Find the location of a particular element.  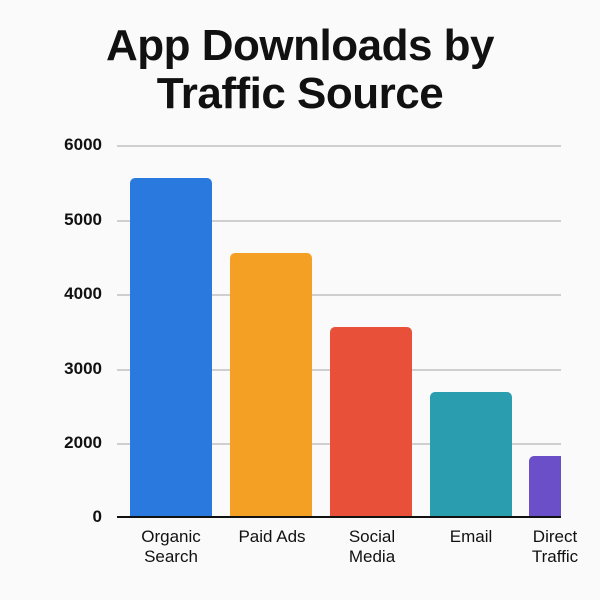

bar-organic-search is located at coordinates (171, 347).